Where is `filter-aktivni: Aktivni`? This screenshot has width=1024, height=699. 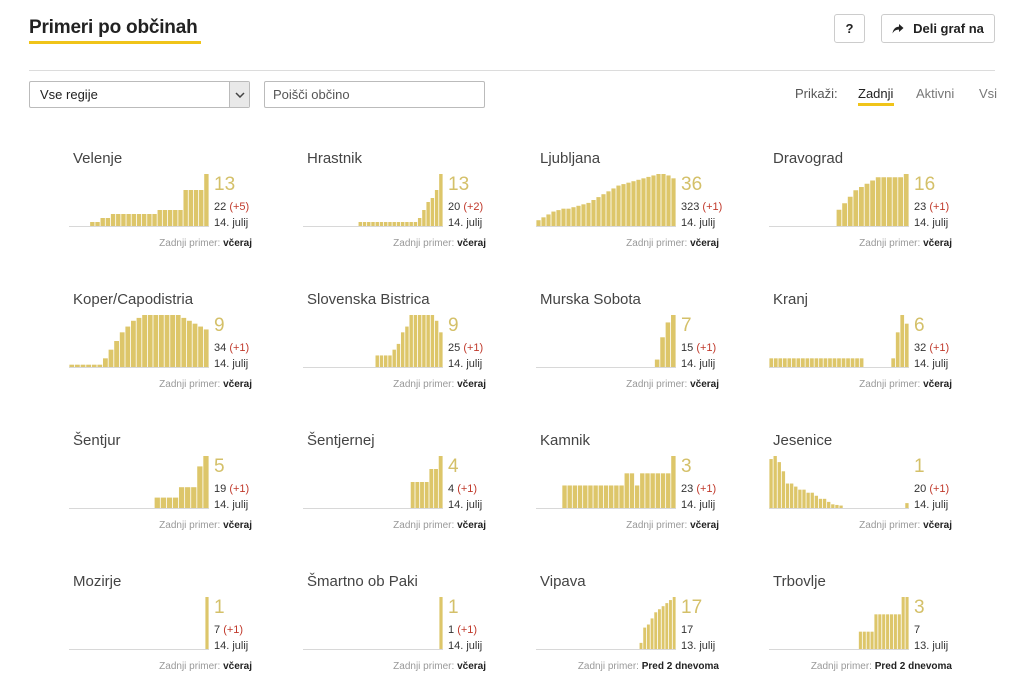
filter-aktivni: Aktivni is located at coordinates (935, 93).